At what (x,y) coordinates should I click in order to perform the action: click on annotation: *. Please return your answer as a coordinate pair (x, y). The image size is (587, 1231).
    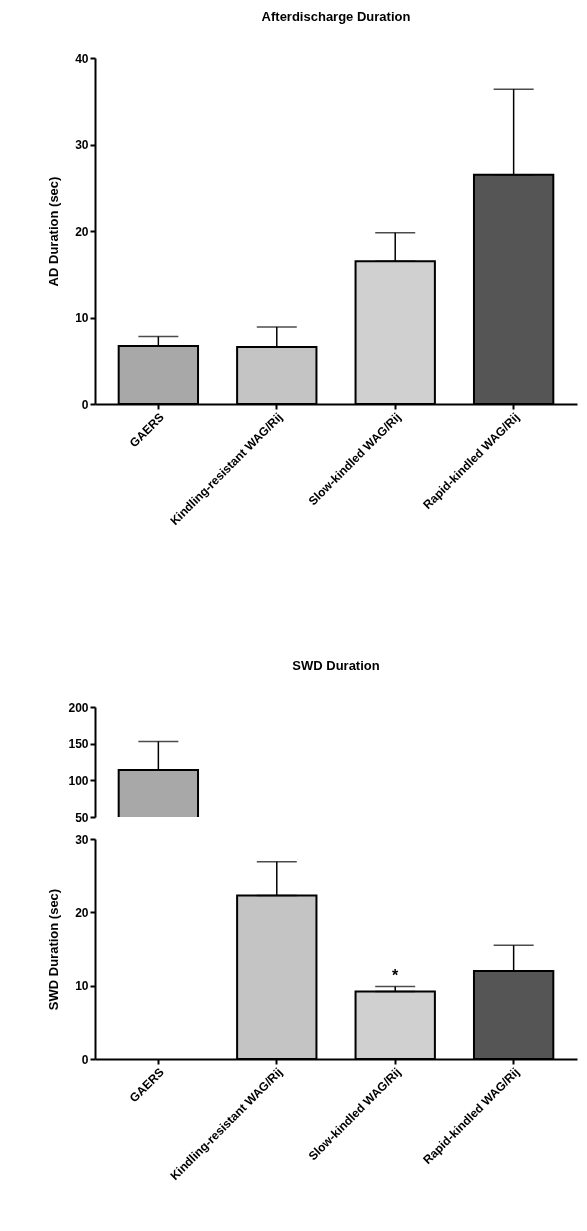
    Looking at the image, I should click on (396, 976).